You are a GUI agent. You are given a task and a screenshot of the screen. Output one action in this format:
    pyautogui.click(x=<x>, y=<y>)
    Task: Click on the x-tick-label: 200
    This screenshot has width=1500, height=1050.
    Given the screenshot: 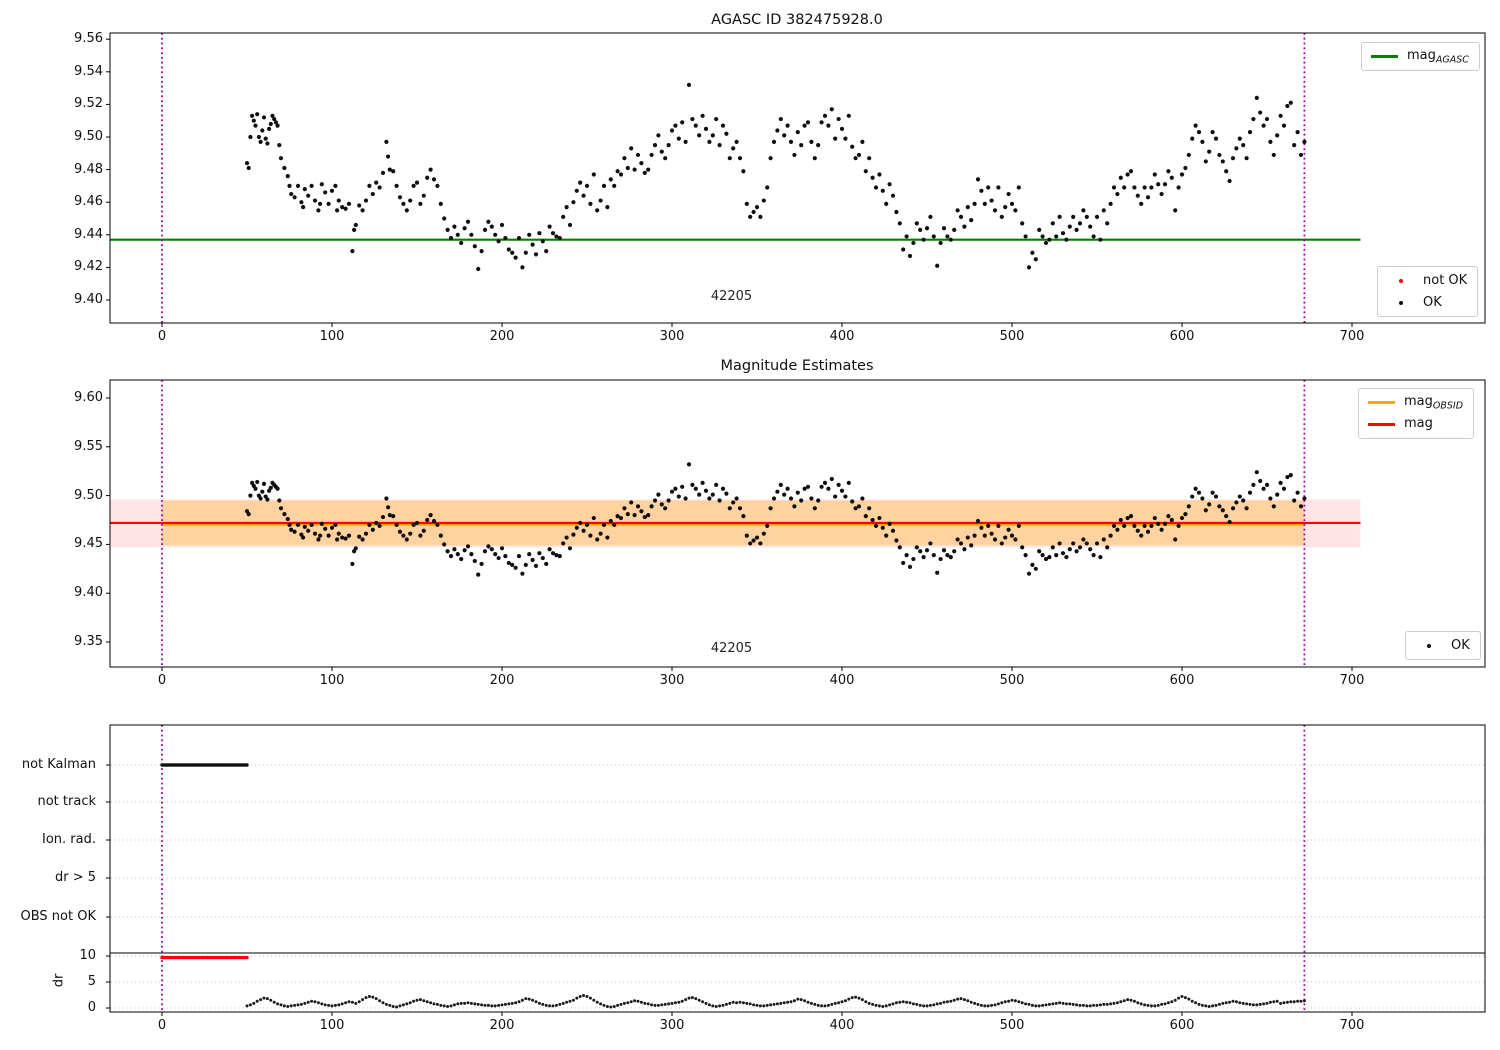 What is the action you would take?
    pyautogui.click(x=502, y=1025)
    